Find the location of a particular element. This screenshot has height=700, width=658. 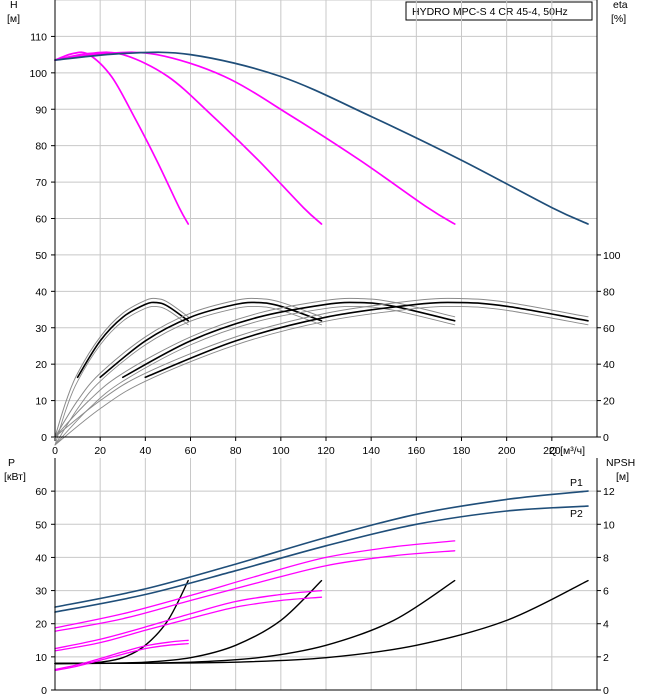

power-label-p2: P2 is located at coordinates (576, 514).